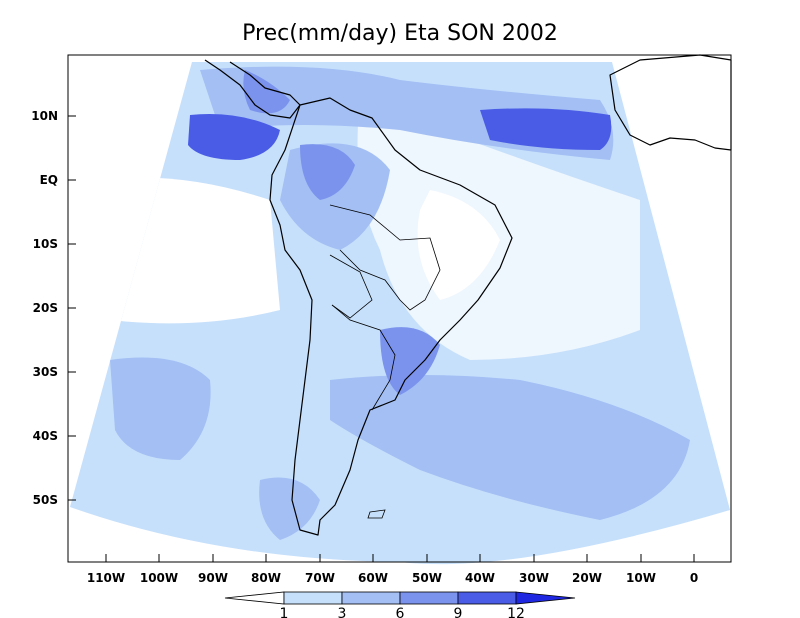 The height and width of the screenshot is (618, 800). I want to click on colorbar: 1 3 6 9 12, so click(400, 604).